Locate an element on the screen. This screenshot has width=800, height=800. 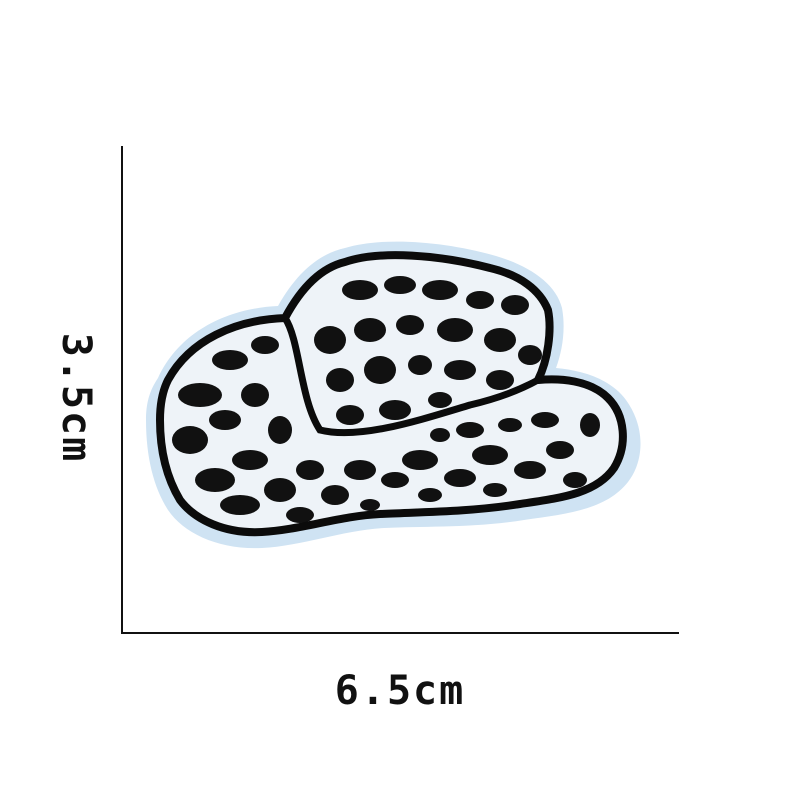
height-dimension-line is located at coordinates (122, 390).